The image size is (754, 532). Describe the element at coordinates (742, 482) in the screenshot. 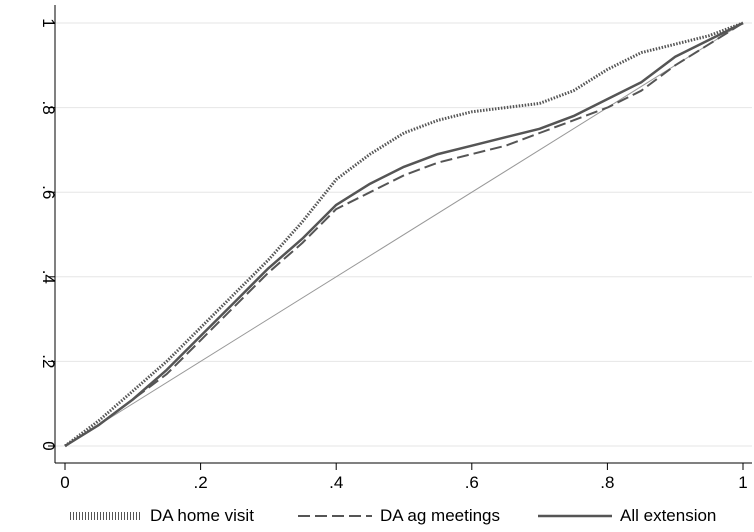

I see `x-tick-label: 1` at that location.